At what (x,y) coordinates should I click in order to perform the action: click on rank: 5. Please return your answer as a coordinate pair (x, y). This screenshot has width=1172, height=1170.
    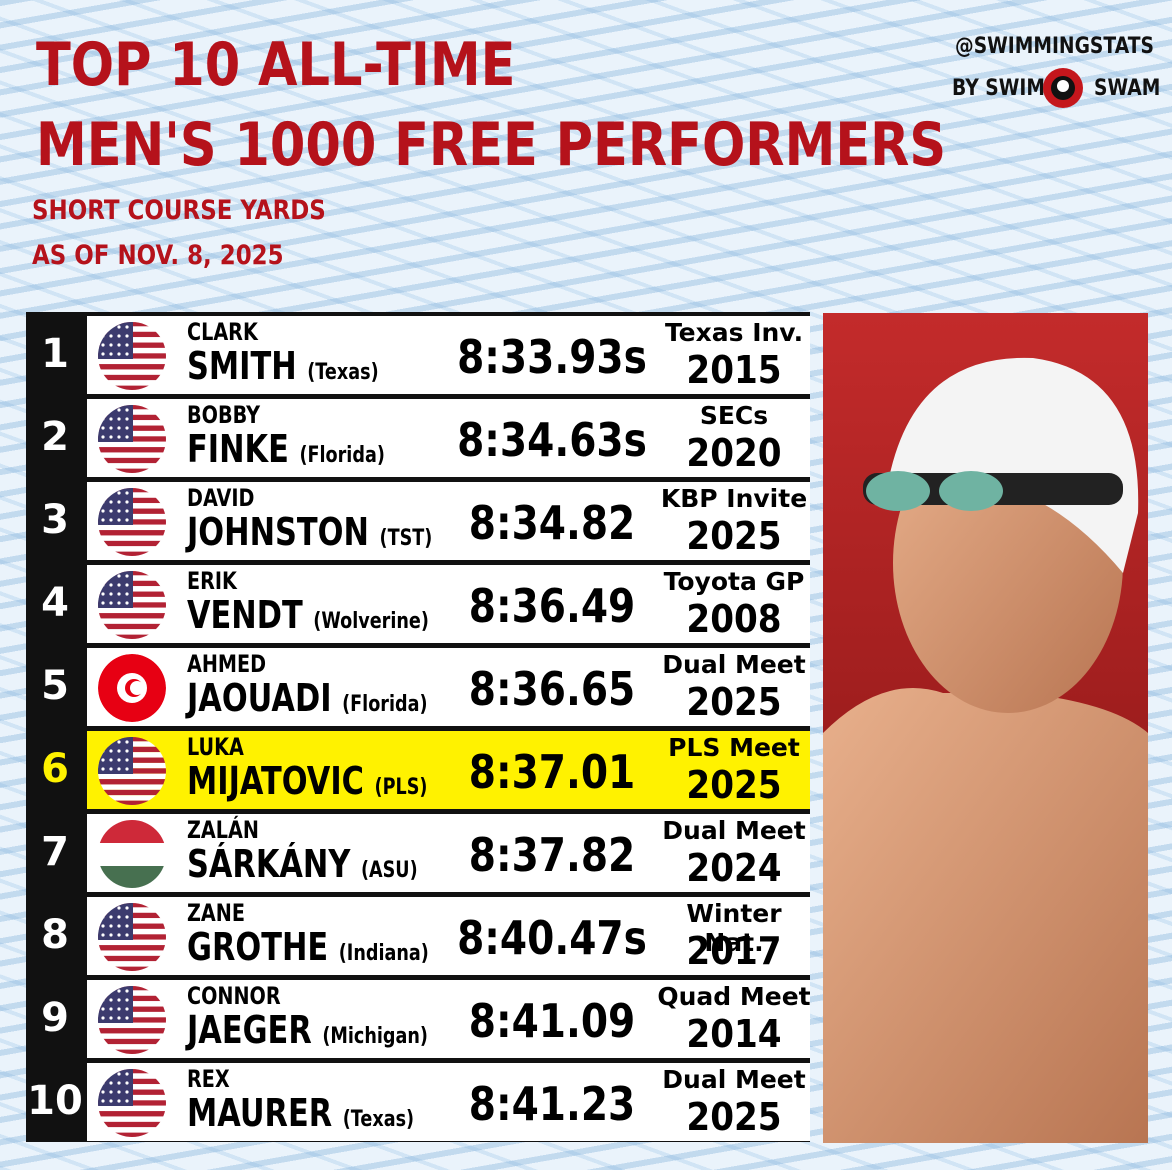
    Looking at the image, I should click on (55, 686).